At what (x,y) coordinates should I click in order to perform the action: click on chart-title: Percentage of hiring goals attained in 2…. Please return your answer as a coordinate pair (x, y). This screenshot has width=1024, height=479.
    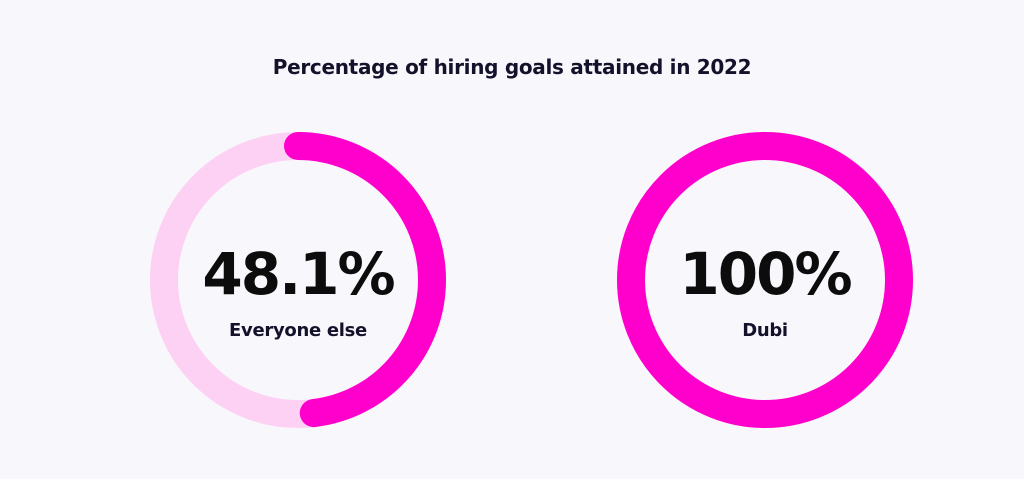
    Looking at the image, I should click on (512, 67).